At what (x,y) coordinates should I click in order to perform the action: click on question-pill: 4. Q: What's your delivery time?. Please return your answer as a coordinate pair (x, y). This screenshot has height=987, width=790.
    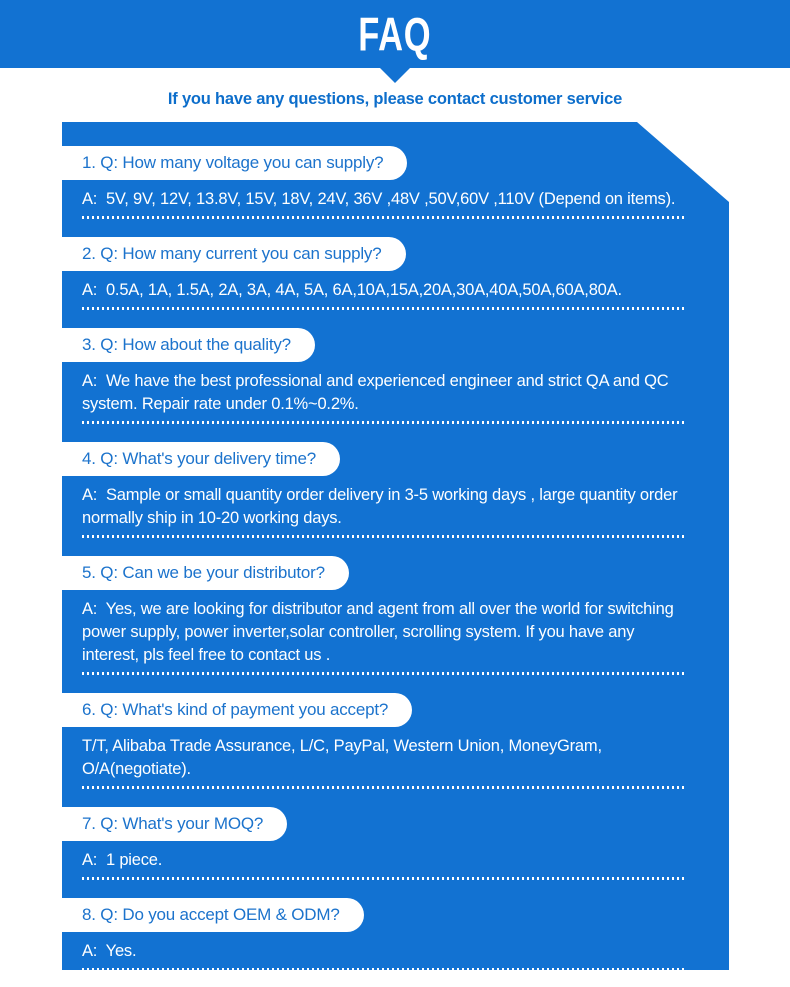
    Looking at the image, I should click on (201, 459).